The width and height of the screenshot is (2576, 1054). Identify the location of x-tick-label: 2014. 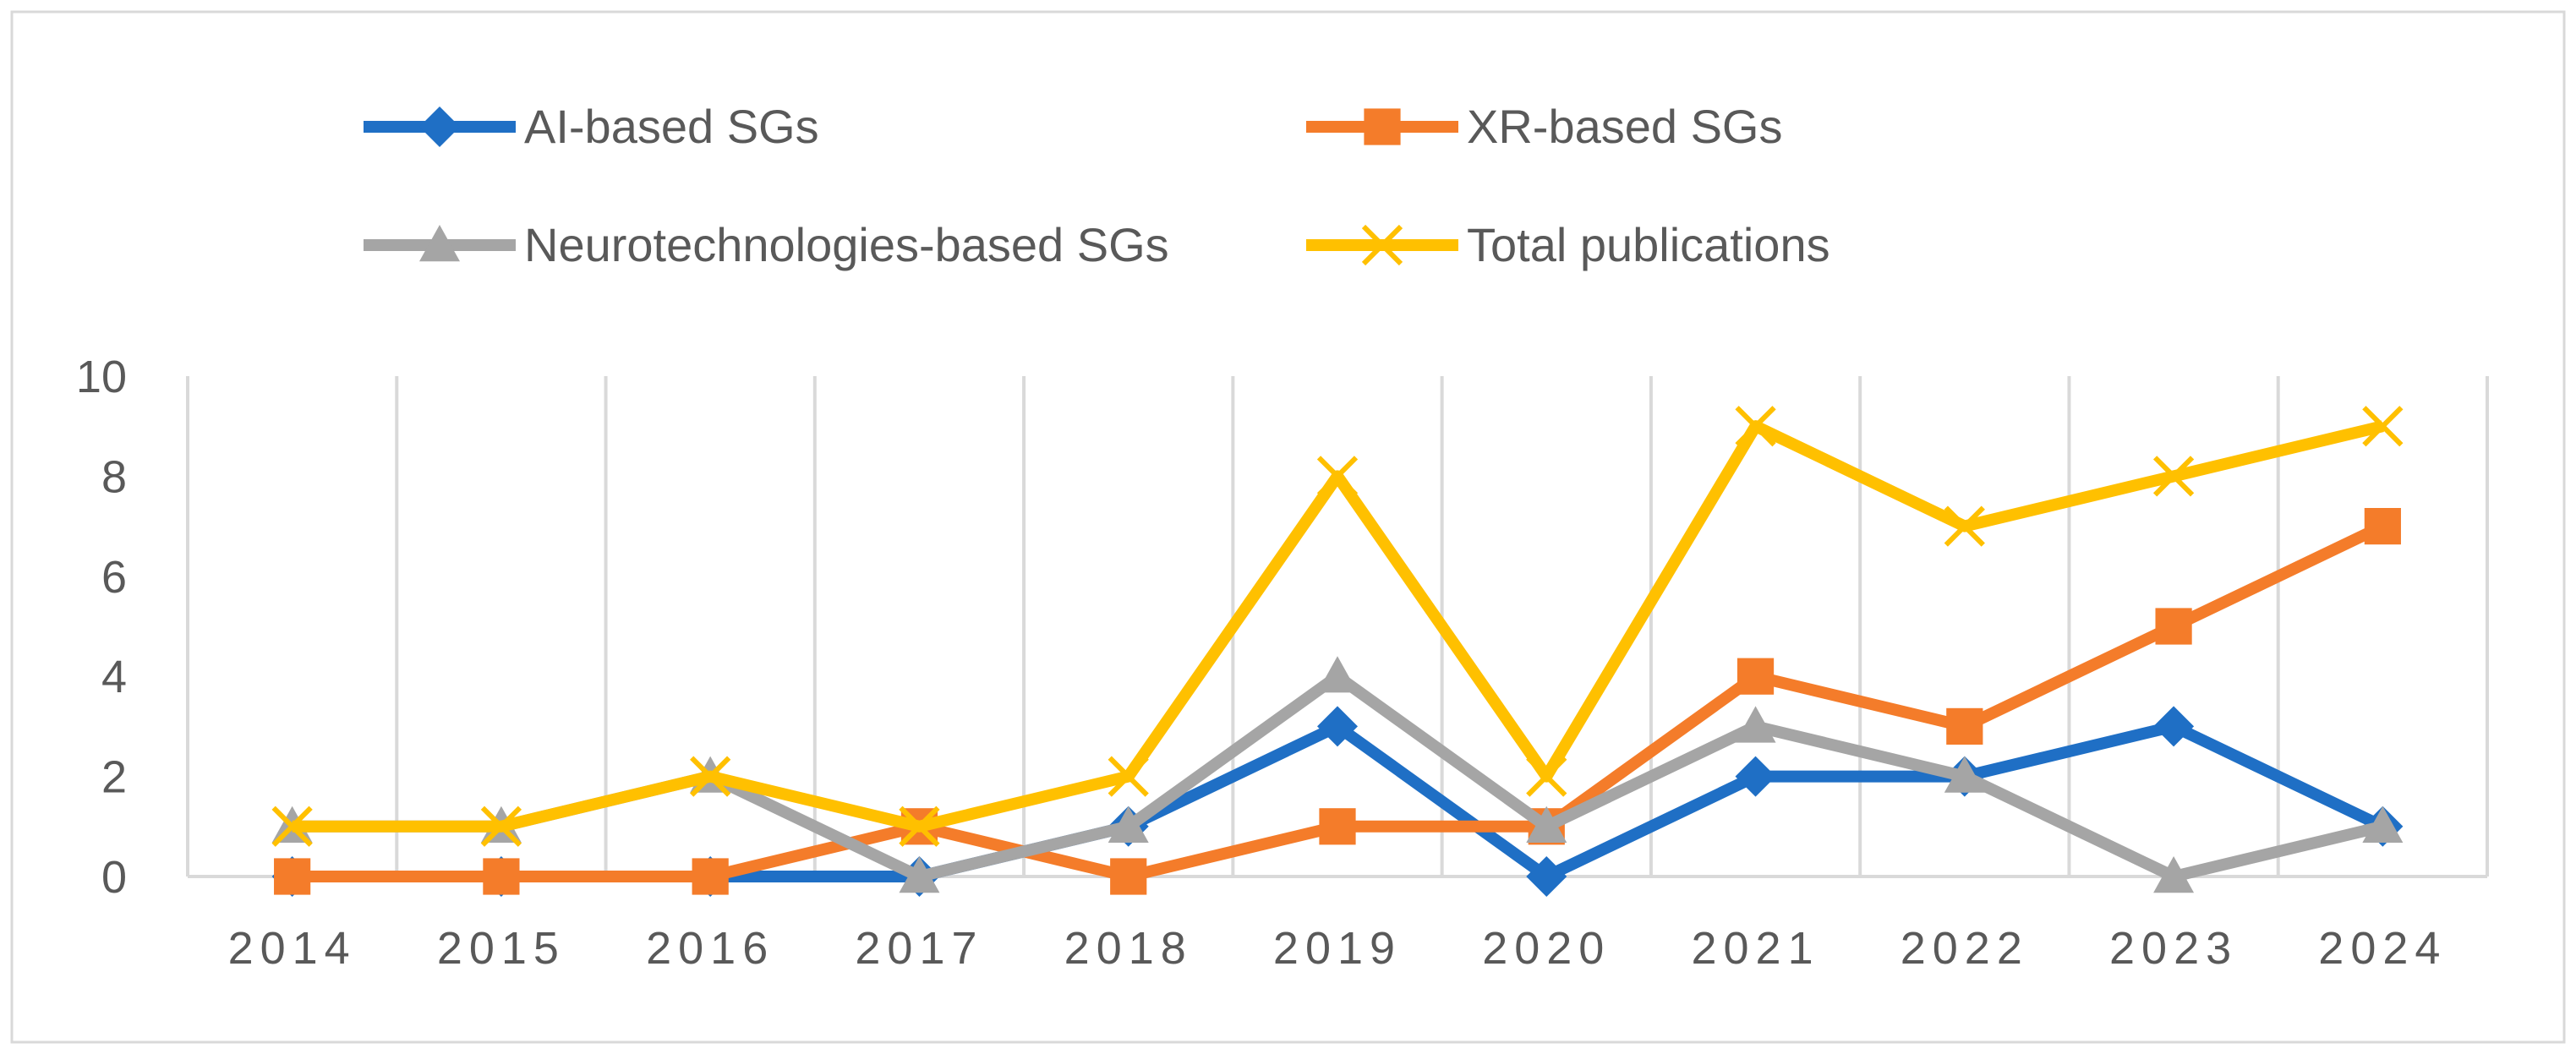
(292, 949).